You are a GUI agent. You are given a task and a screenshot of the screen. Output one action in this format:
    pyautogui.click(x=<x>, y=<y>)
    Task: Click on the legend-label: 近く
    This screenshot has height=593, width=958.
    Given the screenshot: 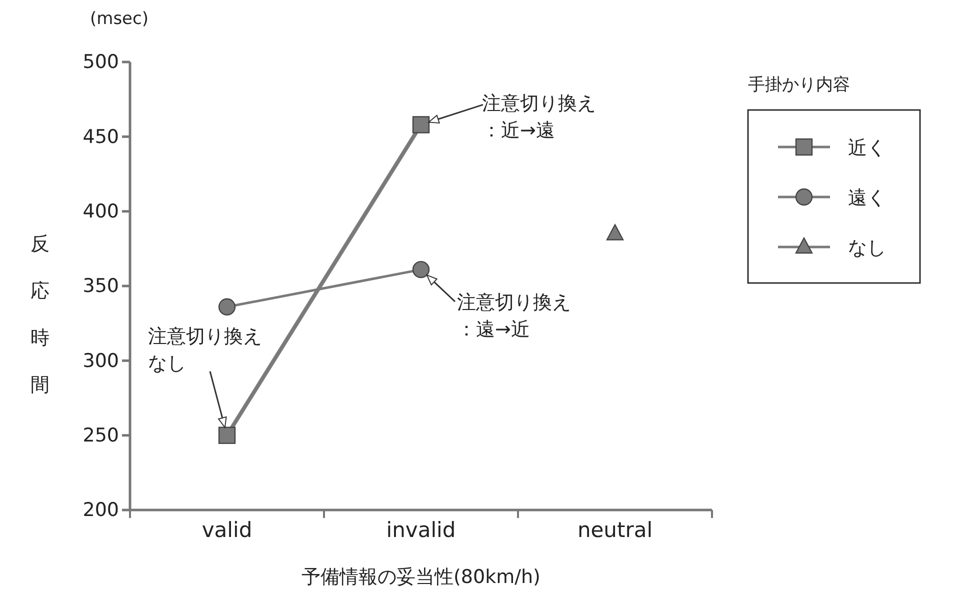 What is the action you would take?
    pyautogui.click(x=867, y=148)
    